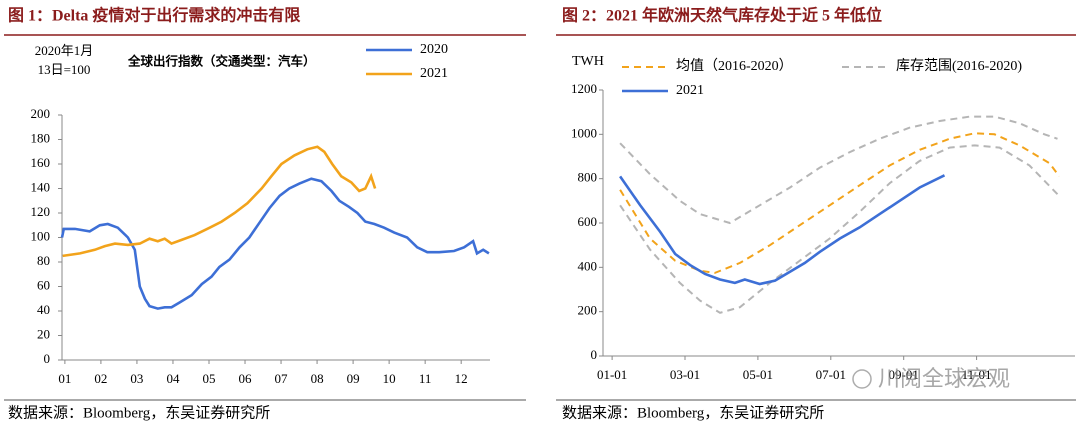  What do you see at coordinates (588, 177) in the screenshot?
I see `y-tick-label: 800` at bounding box center [588, 177].